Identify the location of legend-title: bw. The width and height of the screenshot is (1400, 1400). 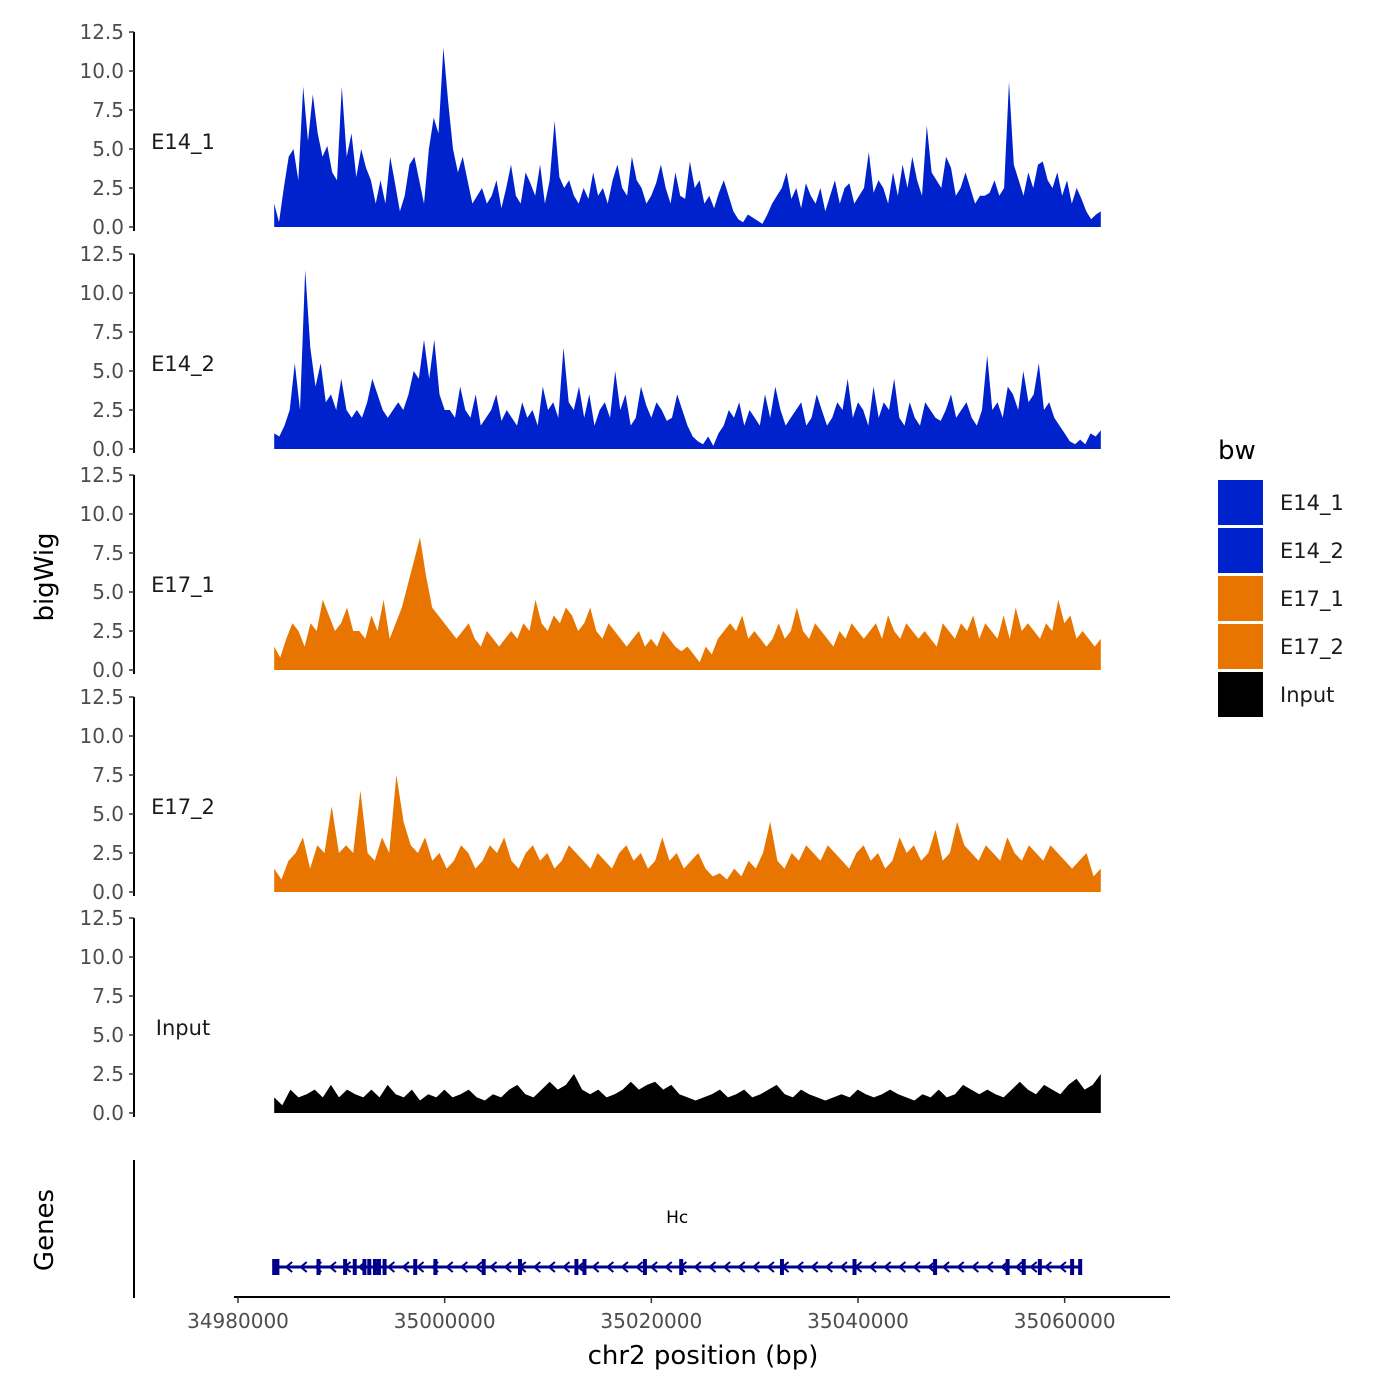
(1237, 451).